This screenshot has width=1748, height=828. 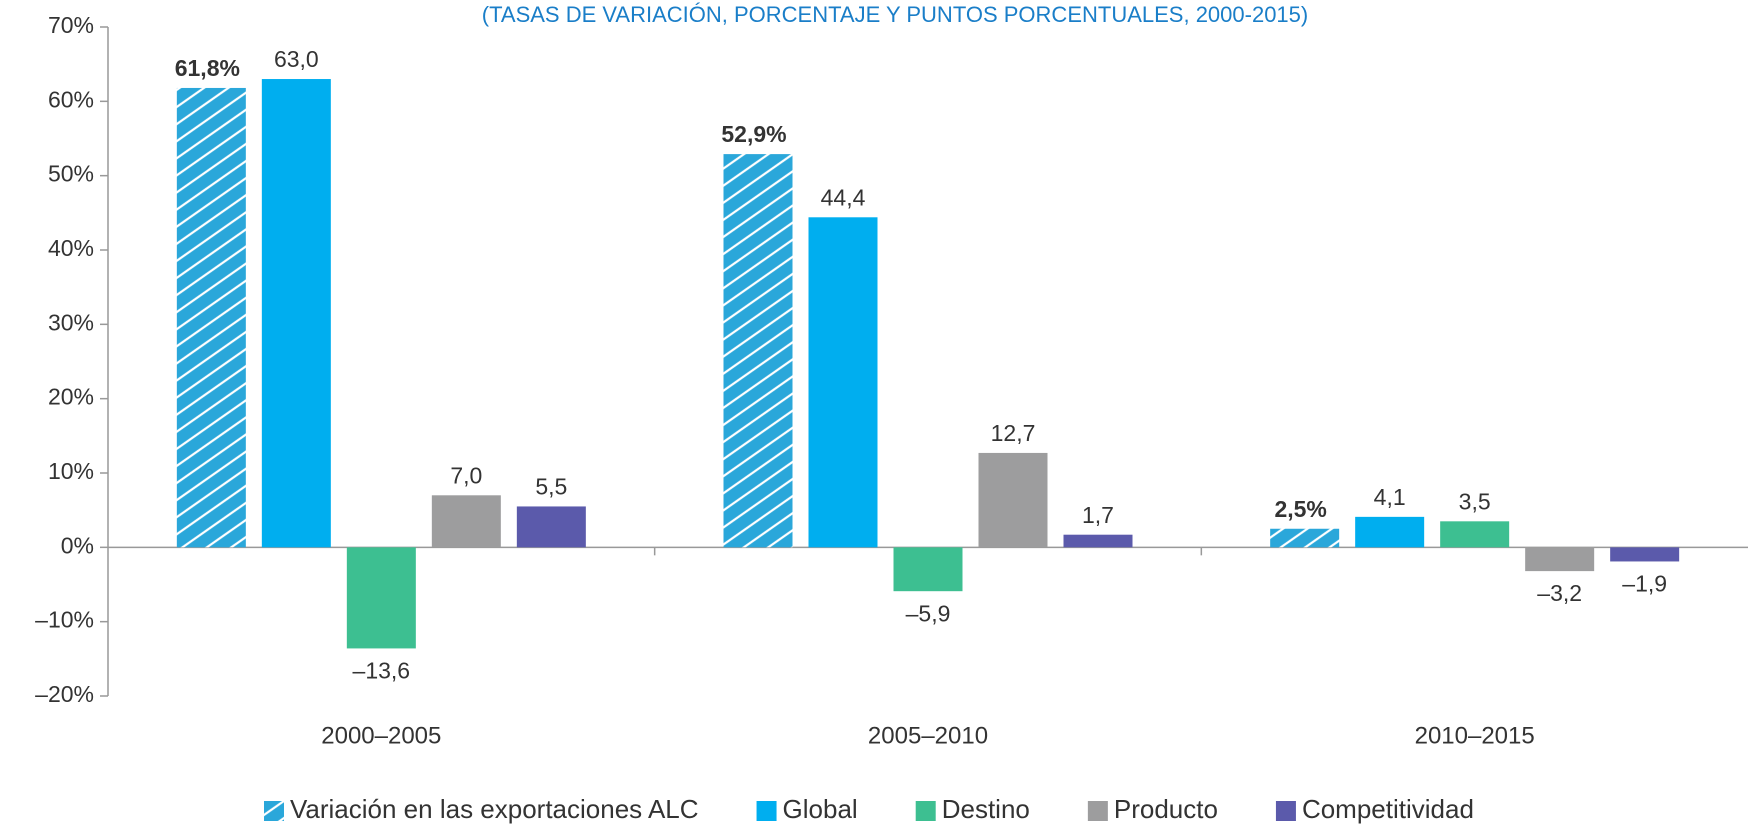 What do you see at coordinates (928, 613) in the screenshot?
I see `value-label: –5,9` at bounding box center [928, 613].